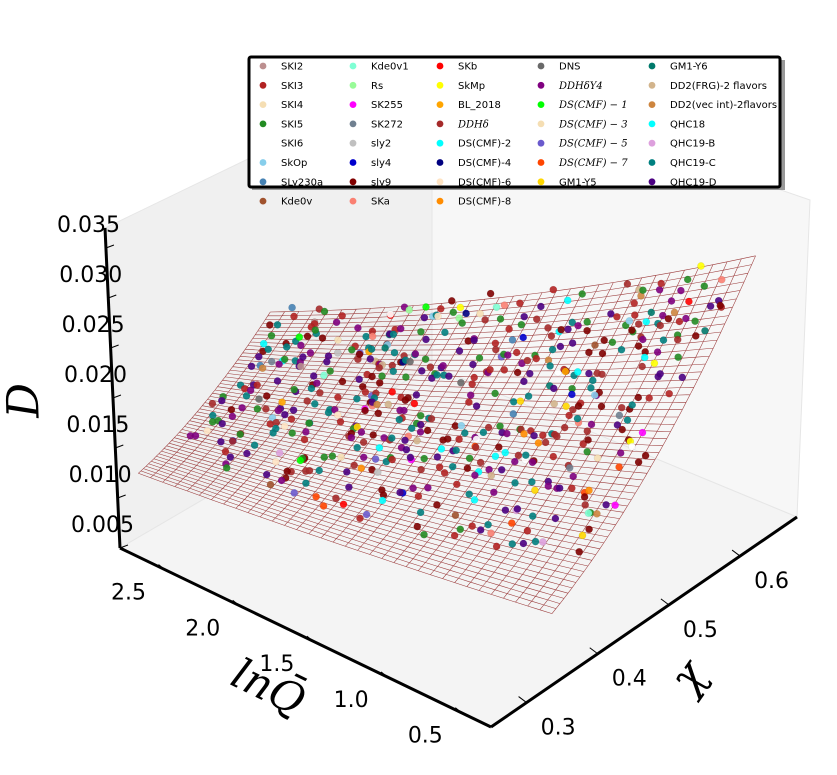  Describe the element at coordinates (117, 396) in the screenshot. I see `z-tick-mark` at that location.